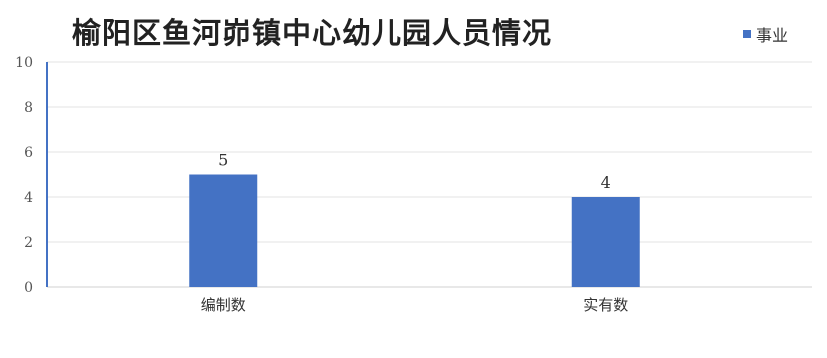 The height and width of the screenshot is (358, 827). I want to click on x-tick-label: 实有数, so click(605, 305).